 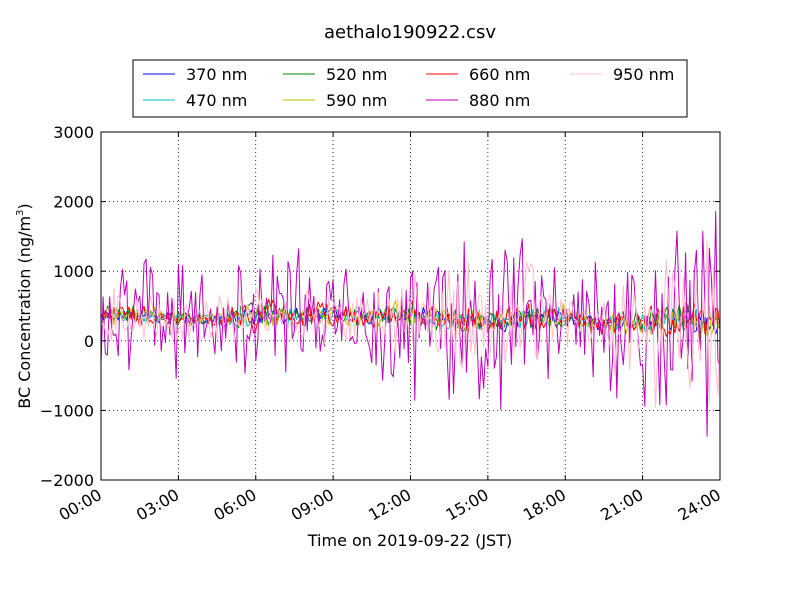 I want to click on y-axis-label-main: BC Concentration (ng/m, so click(x=24, y=312).